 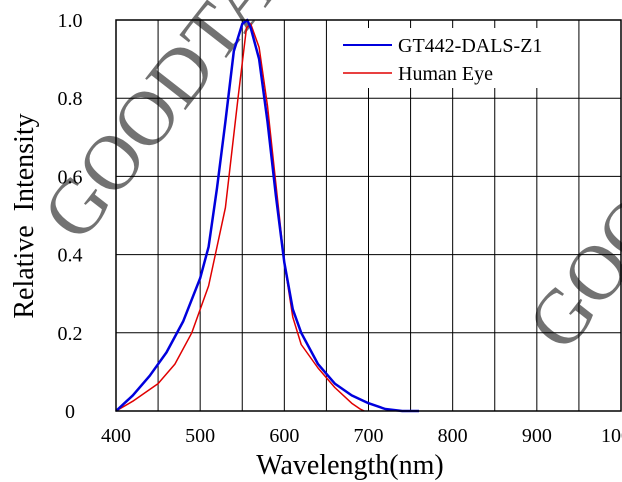 What do you see at coordinates (70, 21) in the screenshot?
I see `y-tick-label: 1.0` at bounding box center [70, 21].